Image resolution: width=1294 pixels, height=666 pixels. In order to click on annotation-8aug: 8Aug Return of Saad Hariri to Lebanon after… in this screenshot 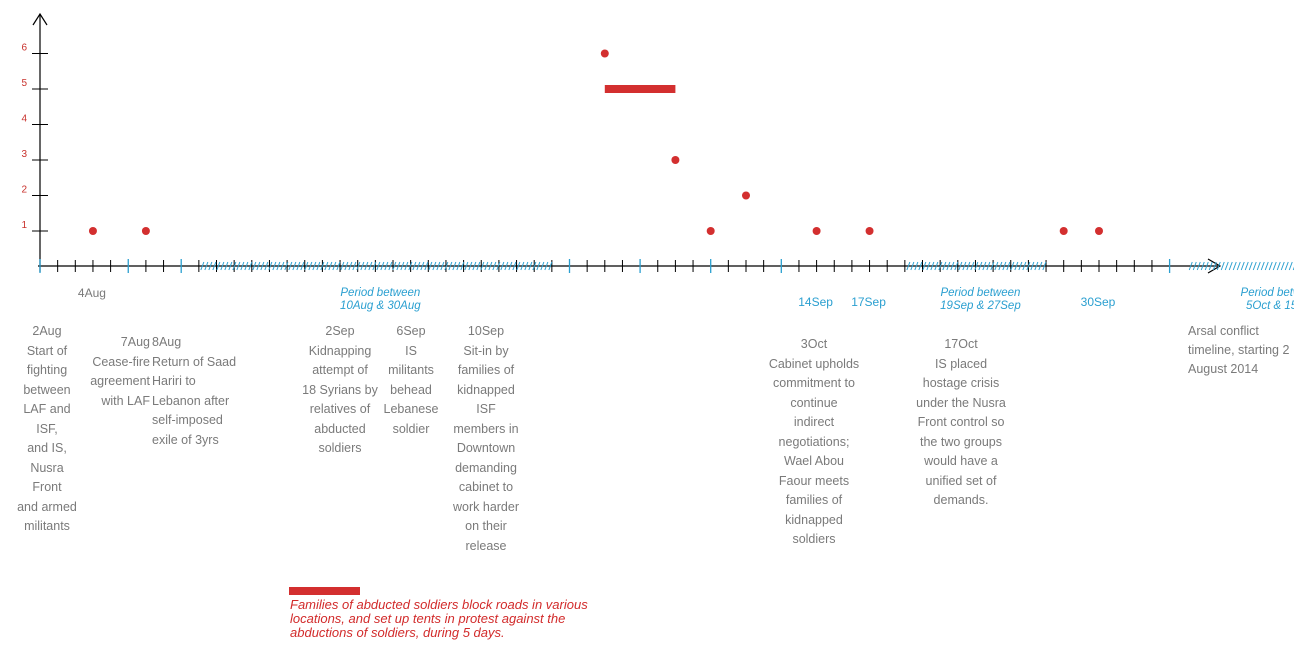, I will do `click(200, 391)`.